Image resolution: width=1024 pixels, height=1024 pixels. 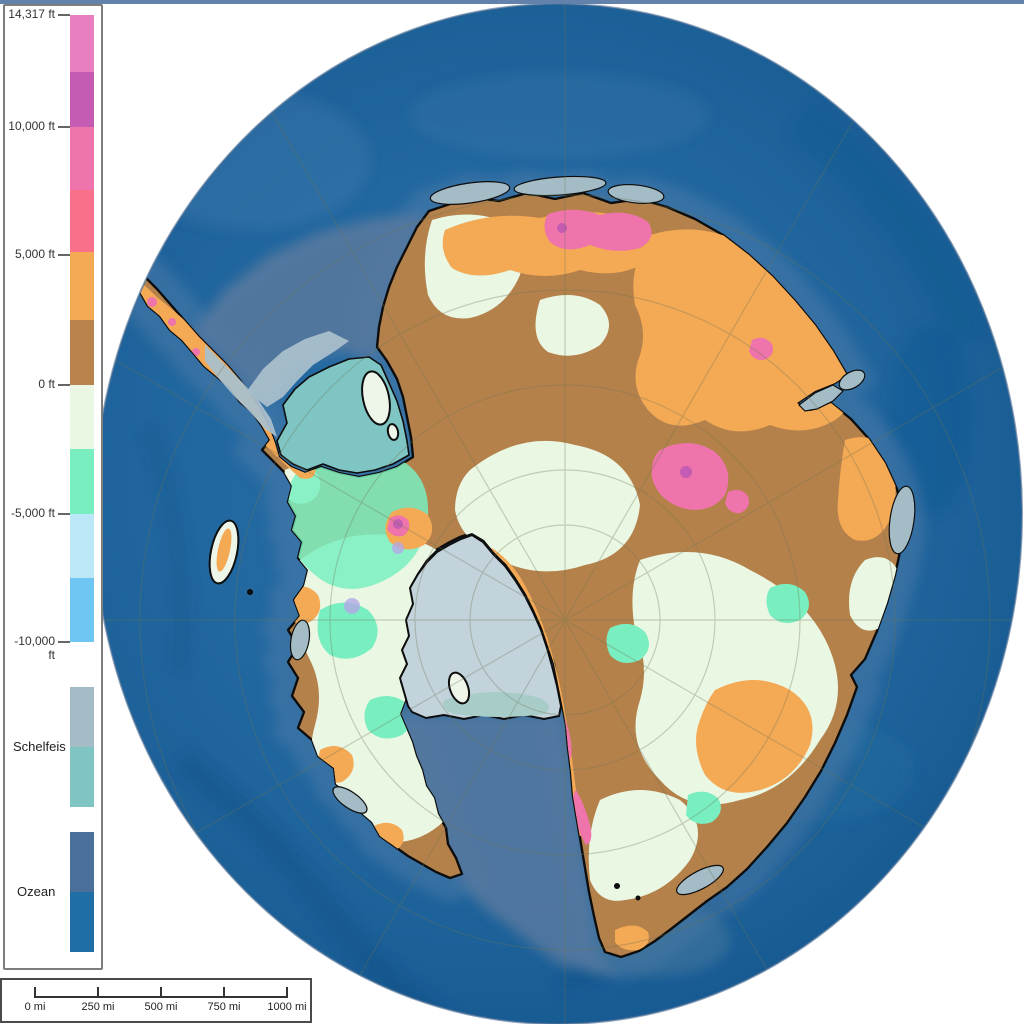 I want to click on berkner-island, so click(x=376, y=398).